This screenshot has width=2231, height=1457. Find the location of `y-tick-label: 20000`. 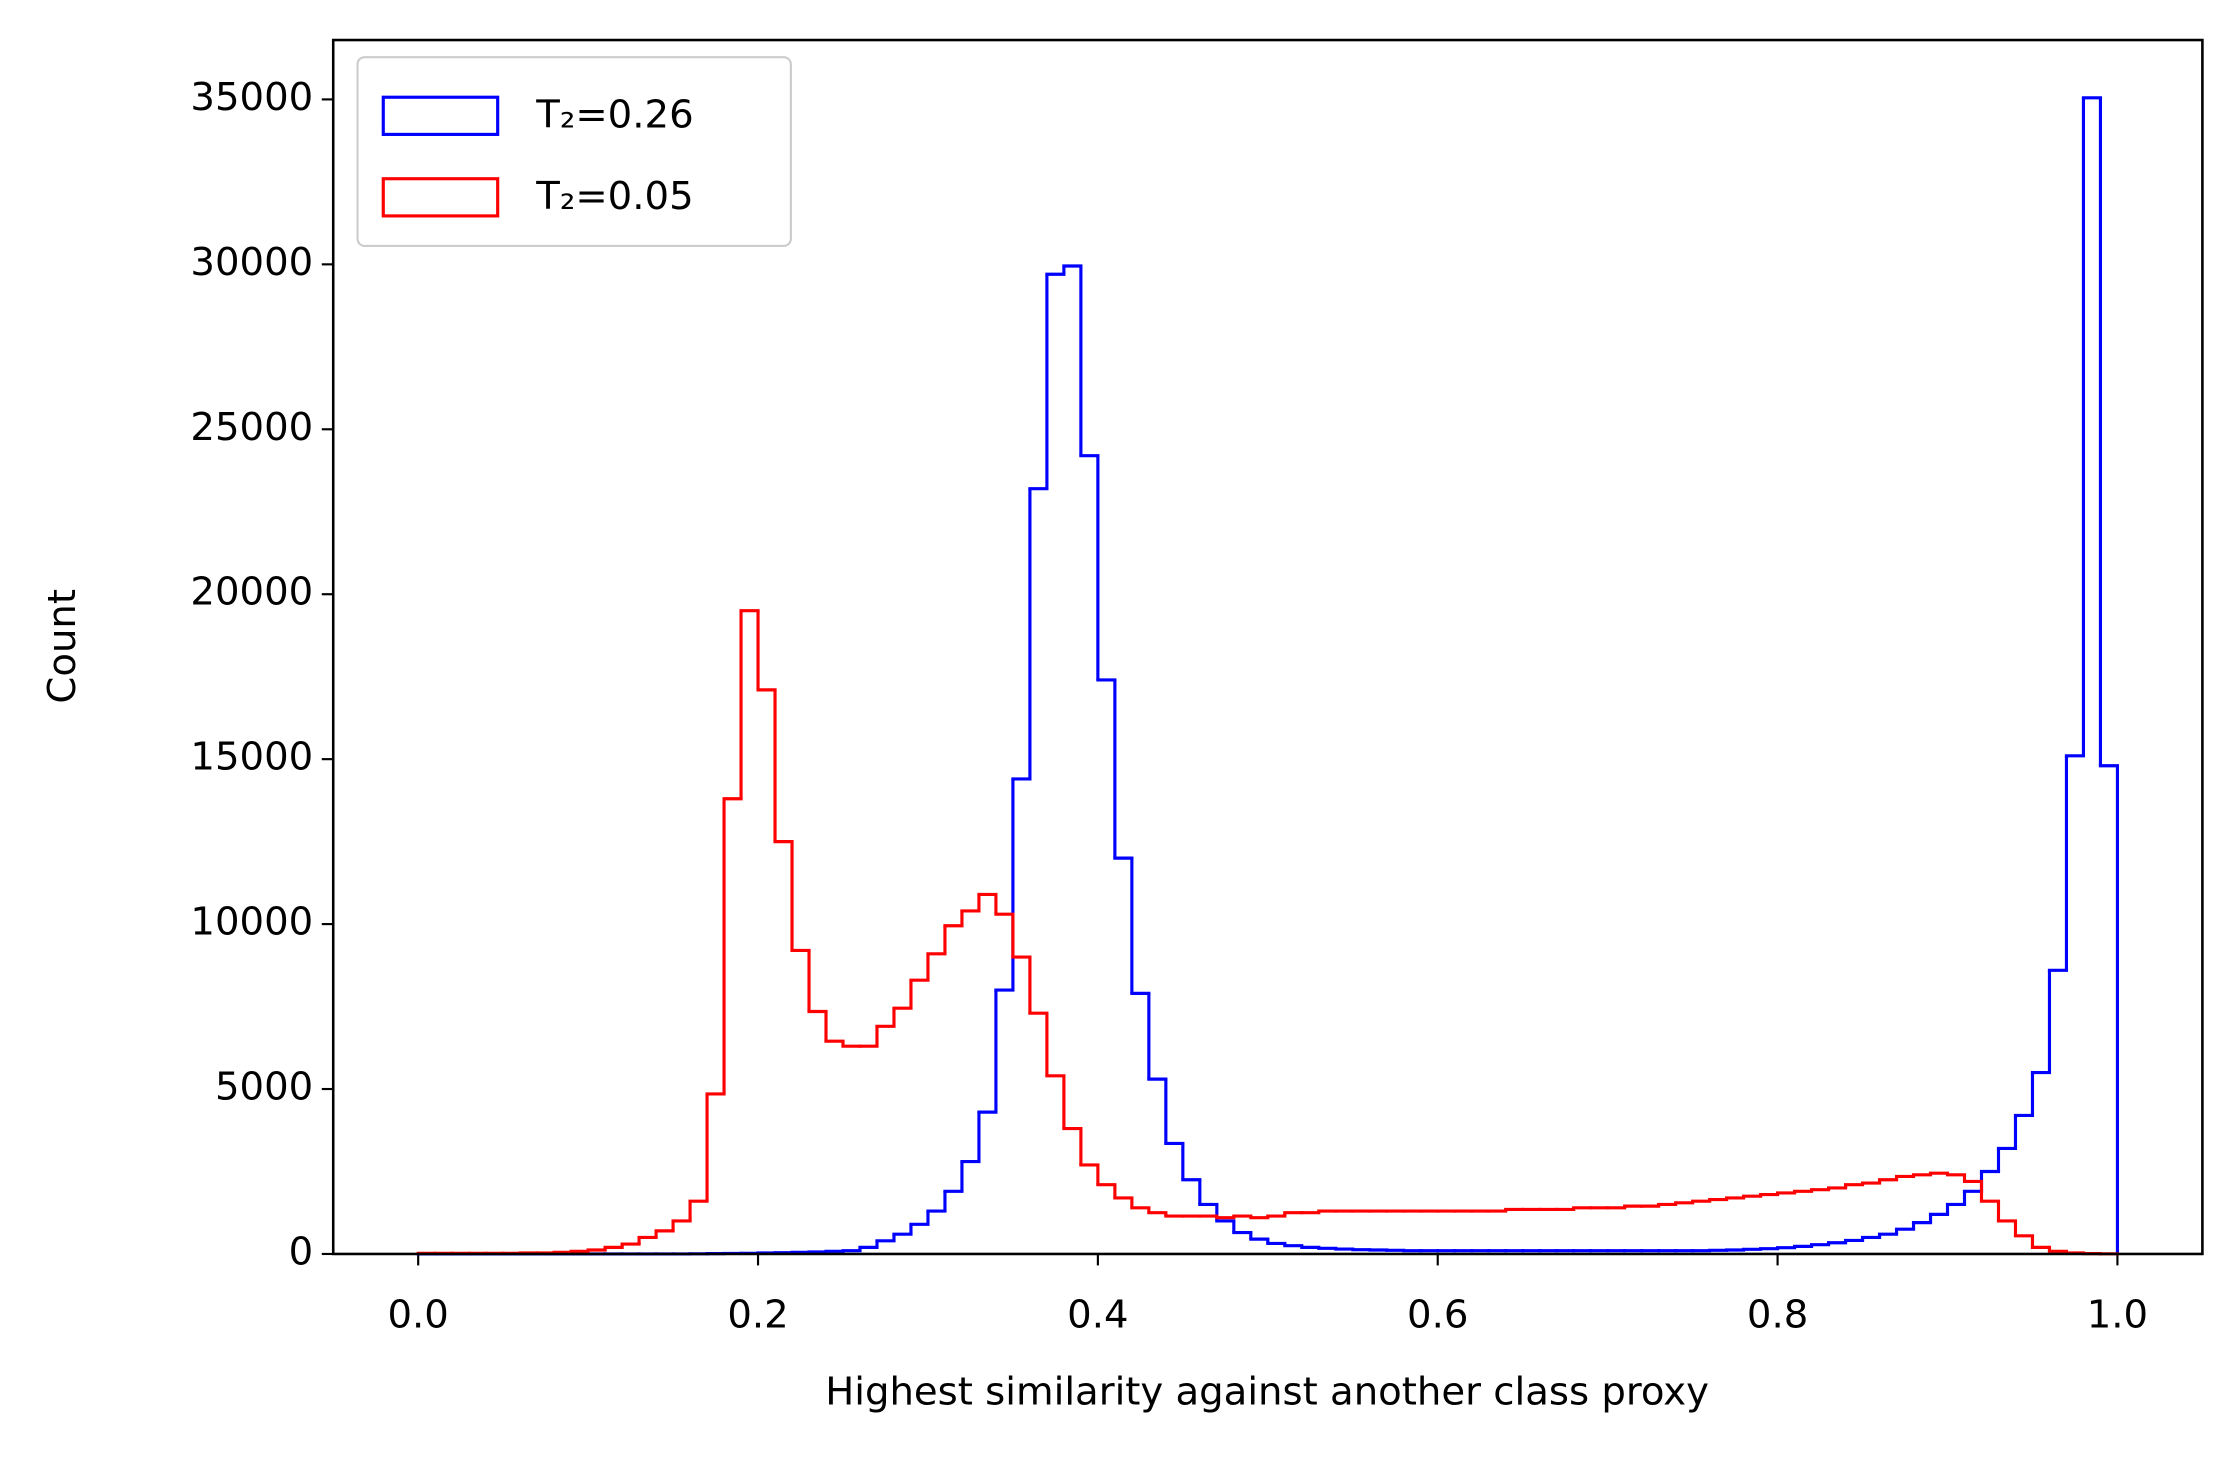

y-tick-label: 20000 is located at coordinates (251, 592).